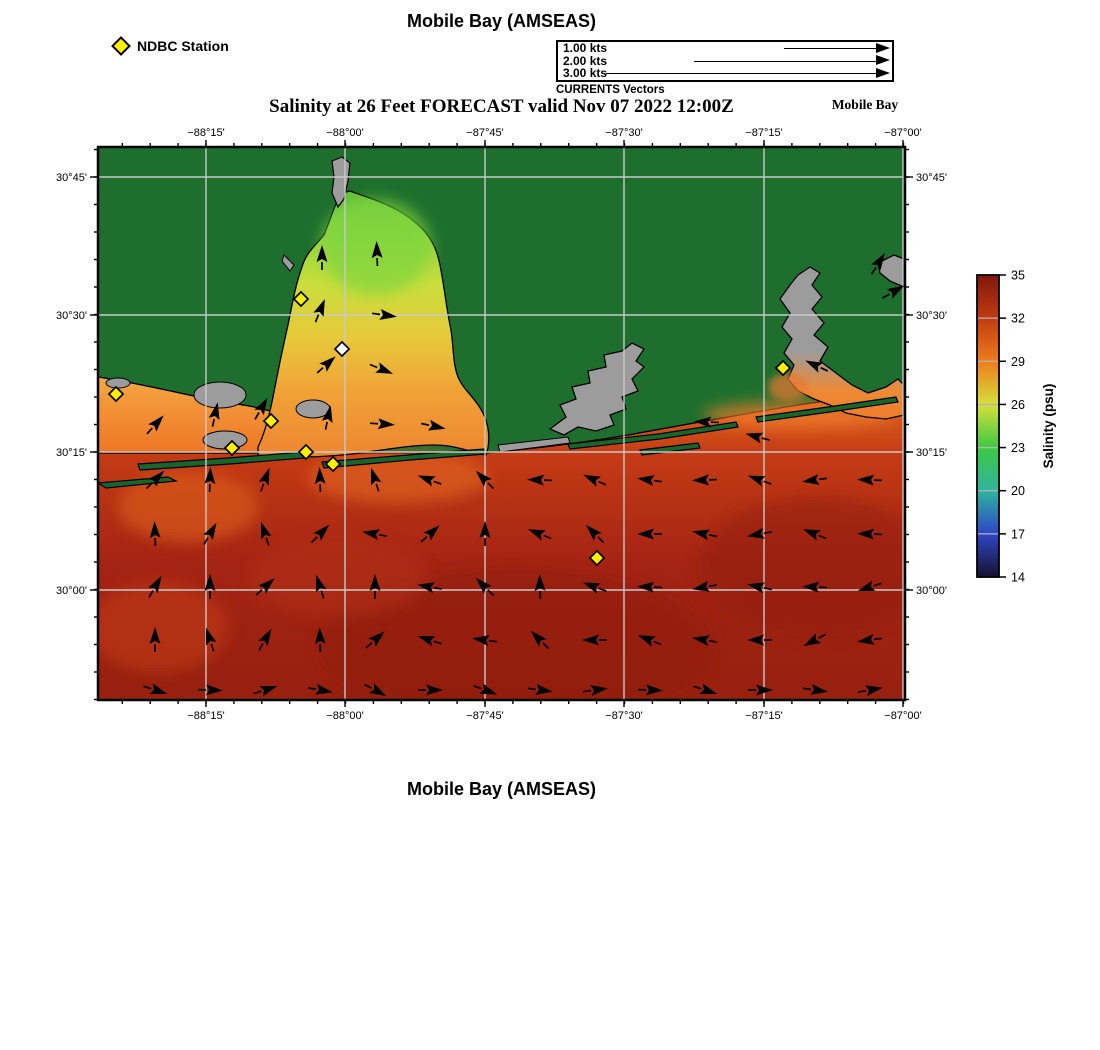 This screenshot has width=1100, height=1050. What do you see at coordinates (1016, 427) in the screenshot?
I see `colorbar: 35 32 29 26 23 20 17 14 Salinity (psu)` at bounding box center [1016, 427].